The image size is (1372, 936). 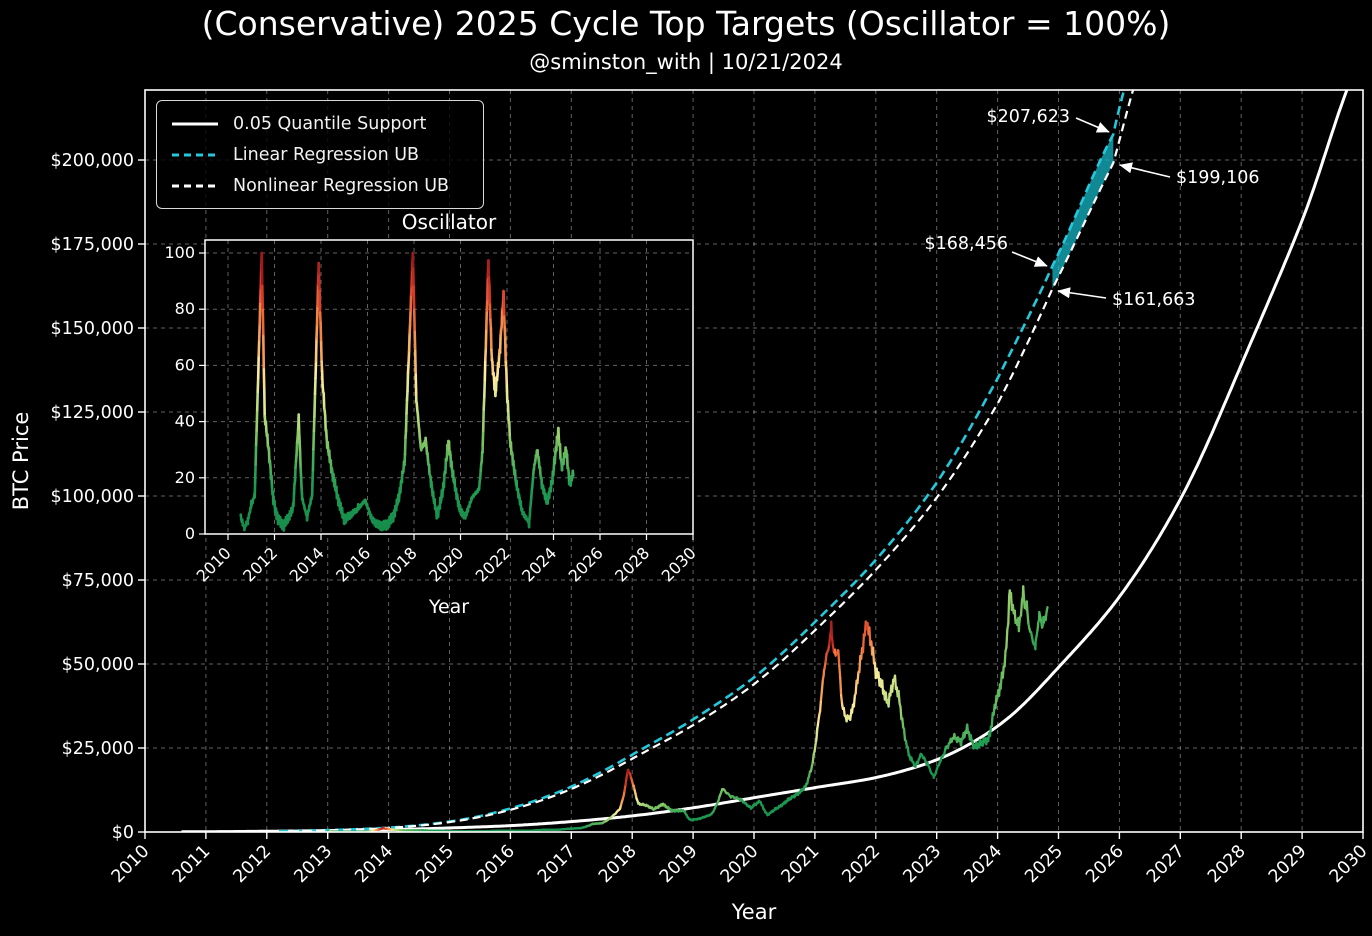 What do you see at coordinates (1218, 178) in the screenshot?
I see `annotation-label: $199,106` at bounding box center [1218, 178].